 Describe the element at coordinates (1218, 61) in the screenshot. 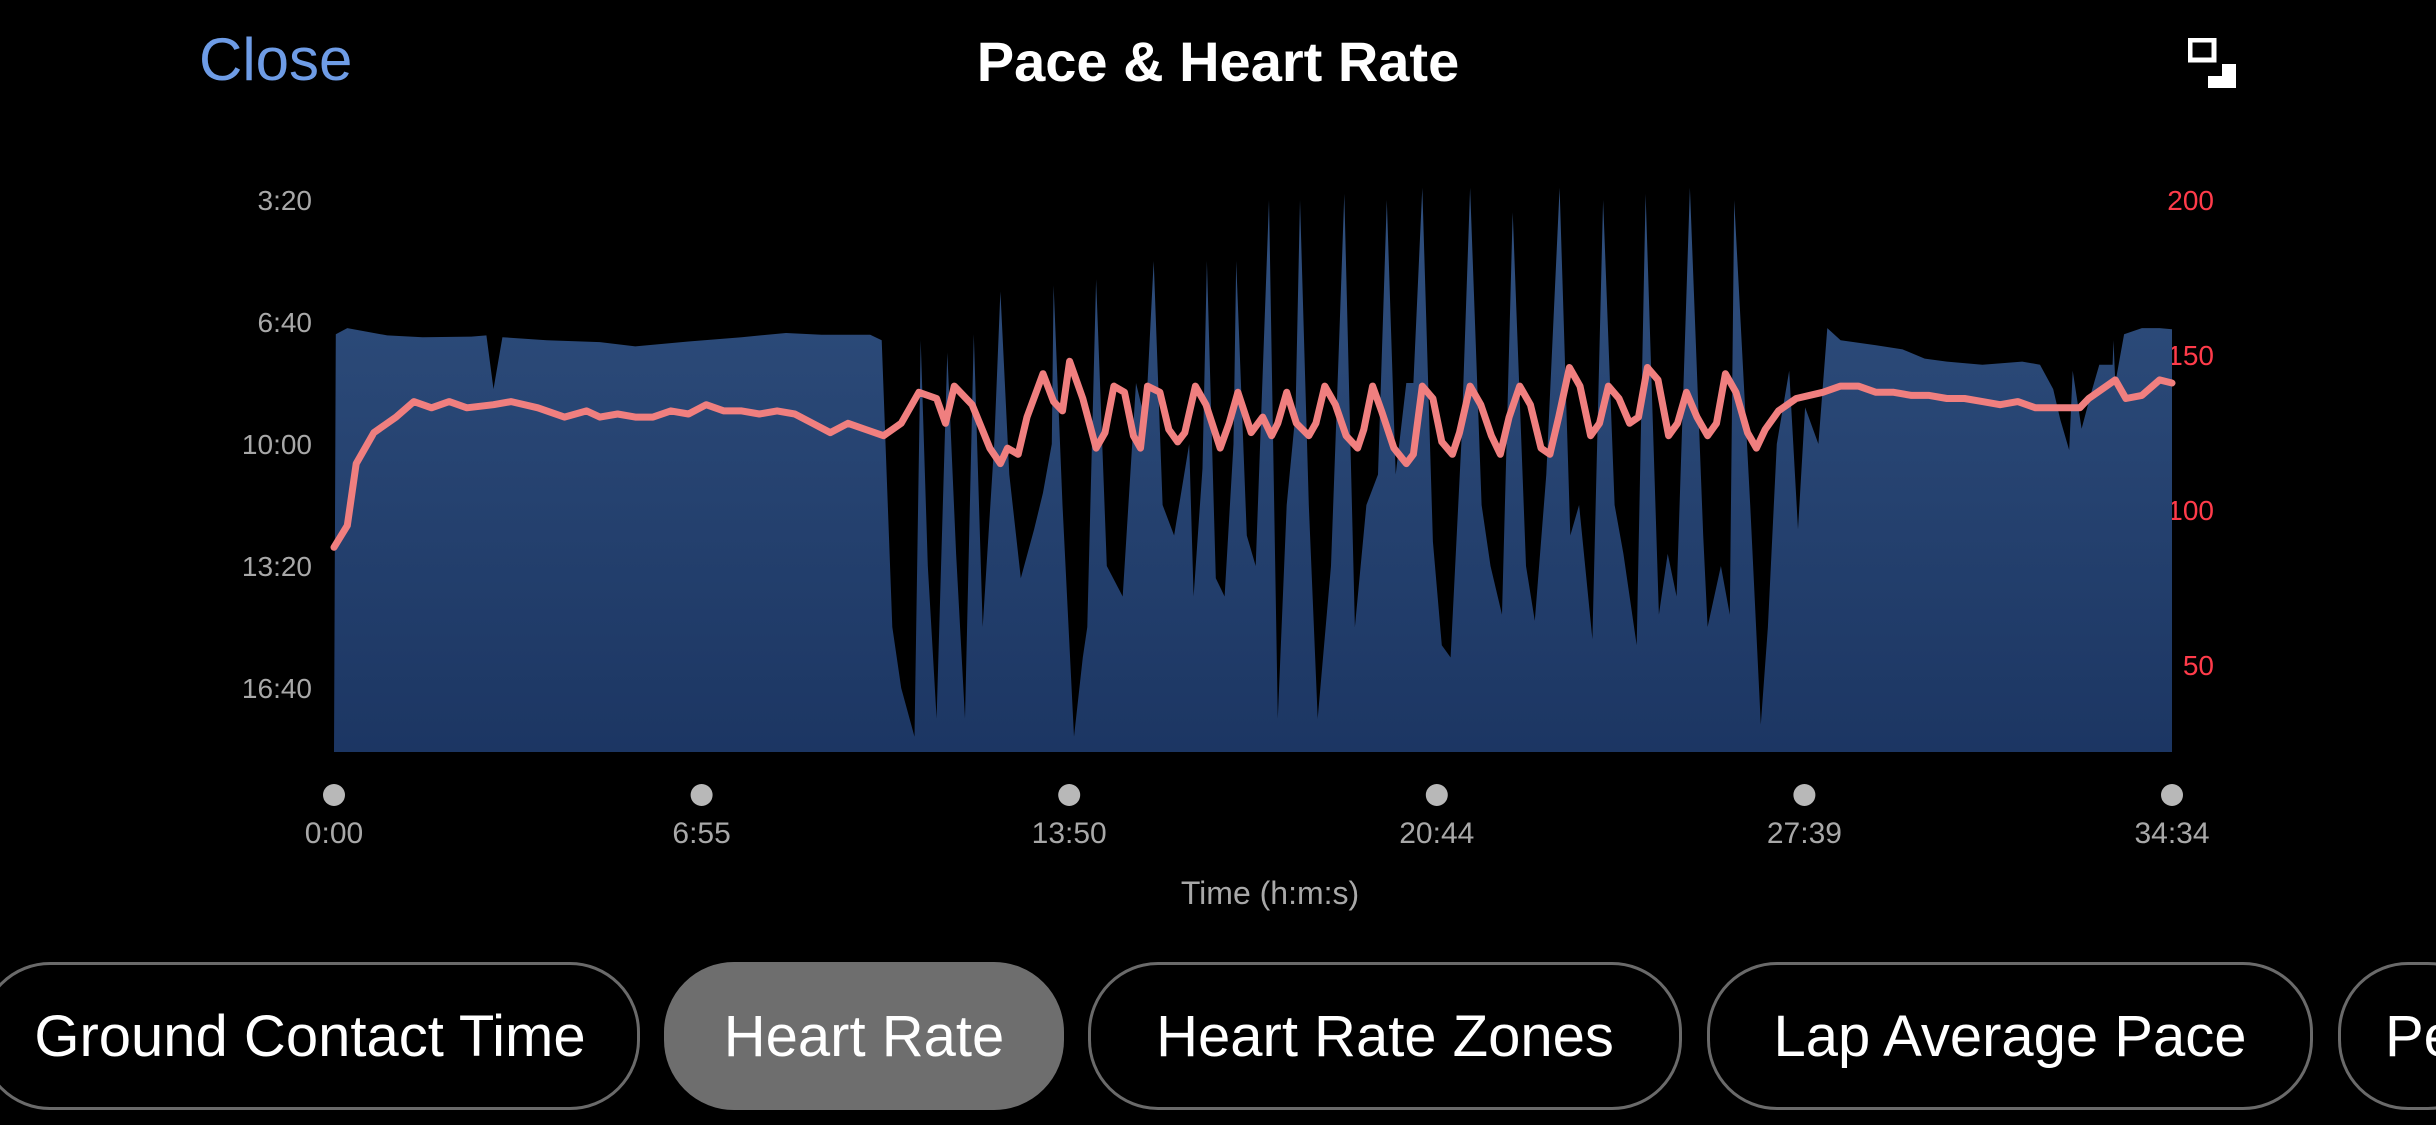

I see `page-title: Pace & Heart Rate` at that location.